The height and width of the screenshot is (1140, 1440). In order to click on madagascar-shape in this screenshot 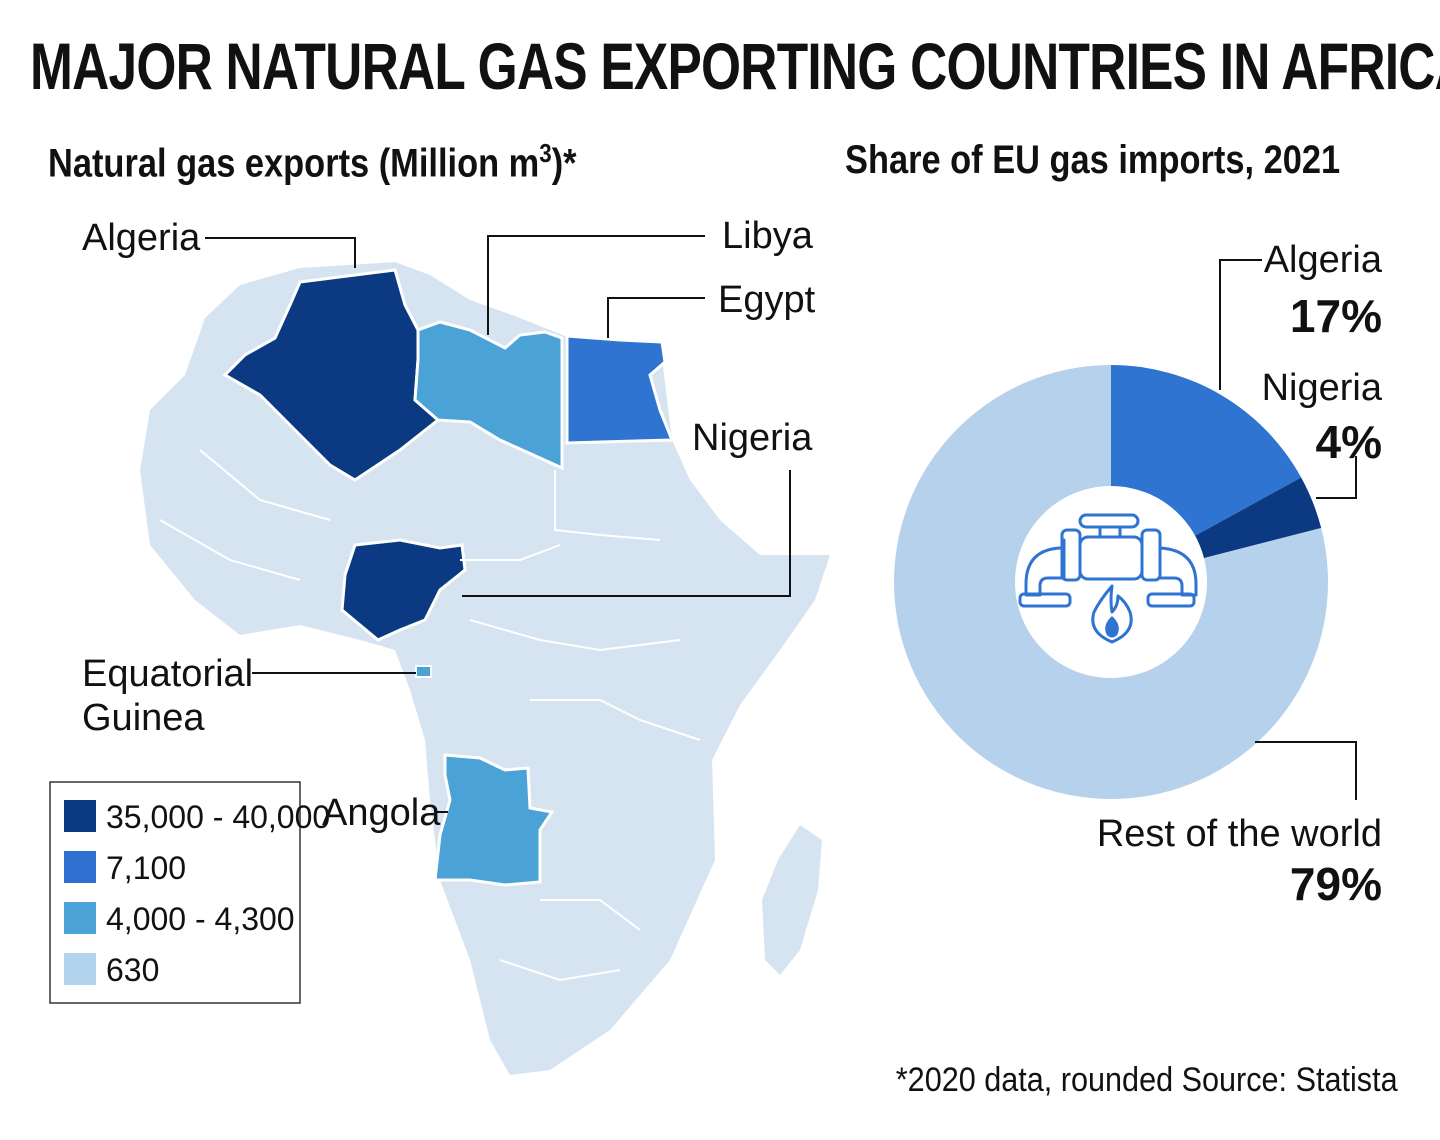, I will do `click(792, 900)`.